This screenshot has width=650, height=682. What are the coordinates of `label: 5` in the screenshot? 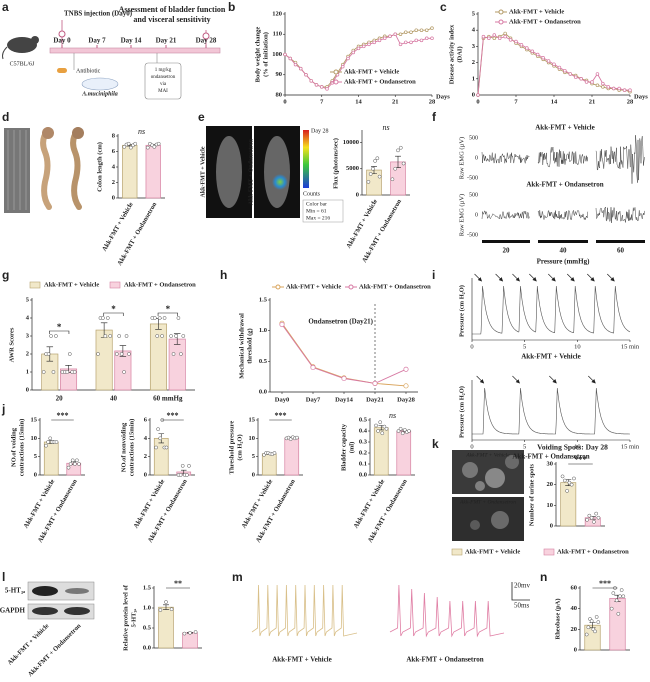 It's located at (524, 346).